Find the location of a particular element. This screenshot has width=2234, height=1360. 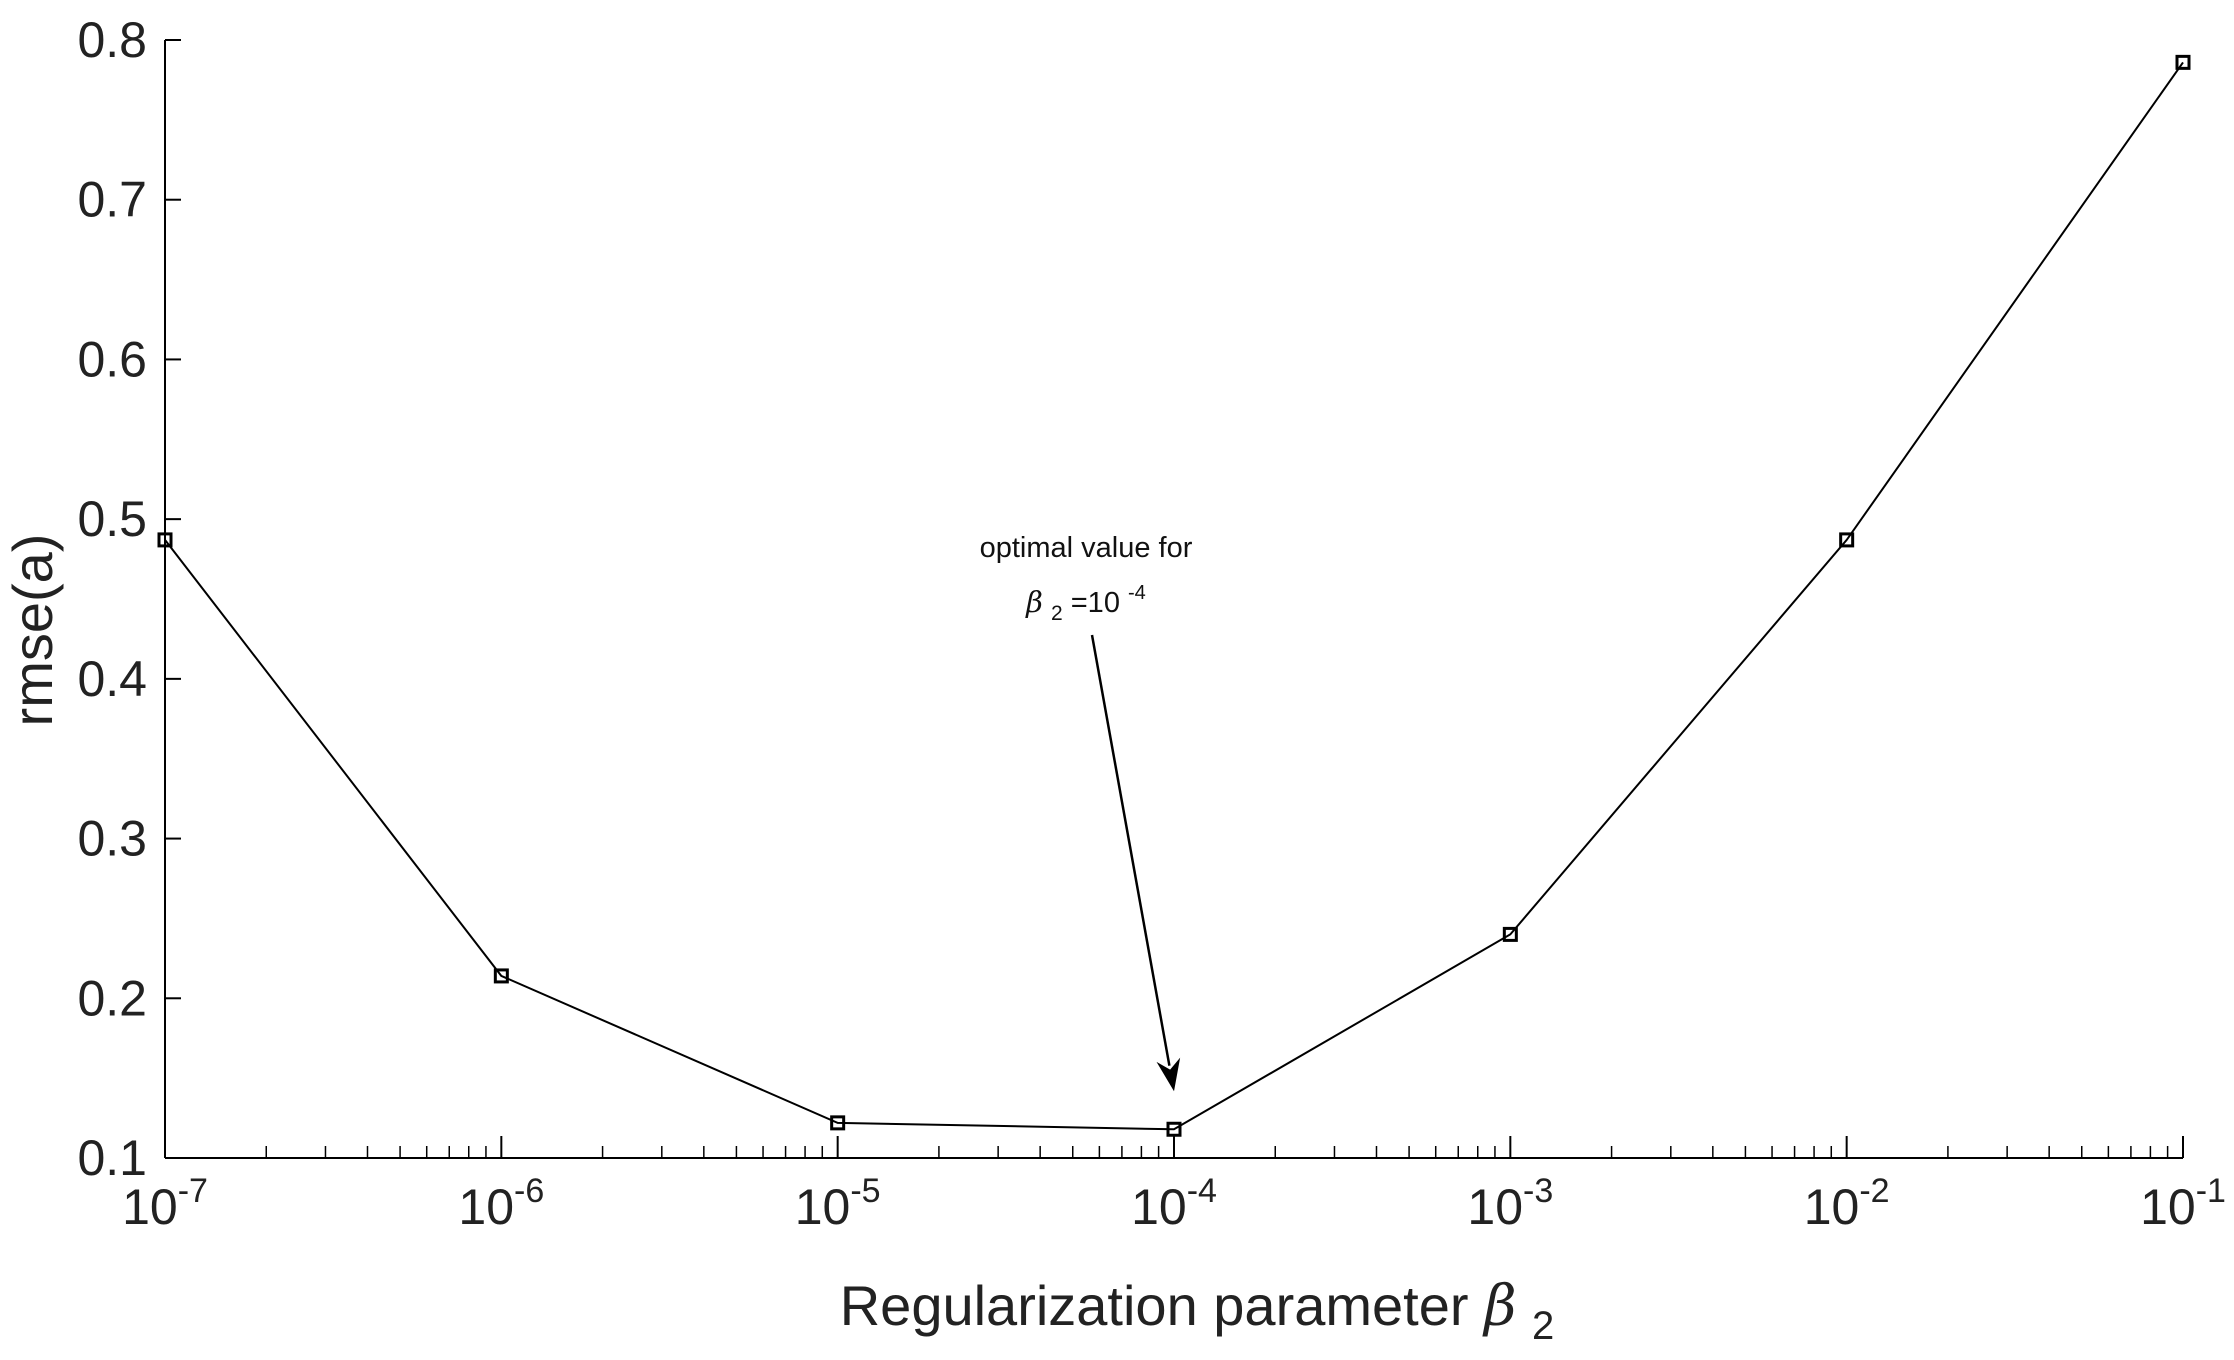

annotation-symbol: β is located at coordinates (1034, 602).